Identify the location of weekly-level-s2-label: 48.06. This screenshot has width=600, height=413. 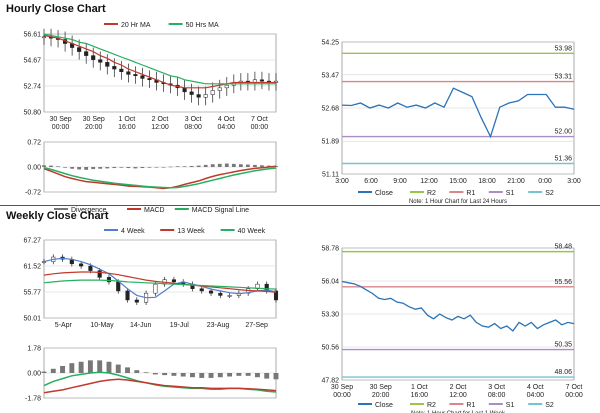
(563, 372).